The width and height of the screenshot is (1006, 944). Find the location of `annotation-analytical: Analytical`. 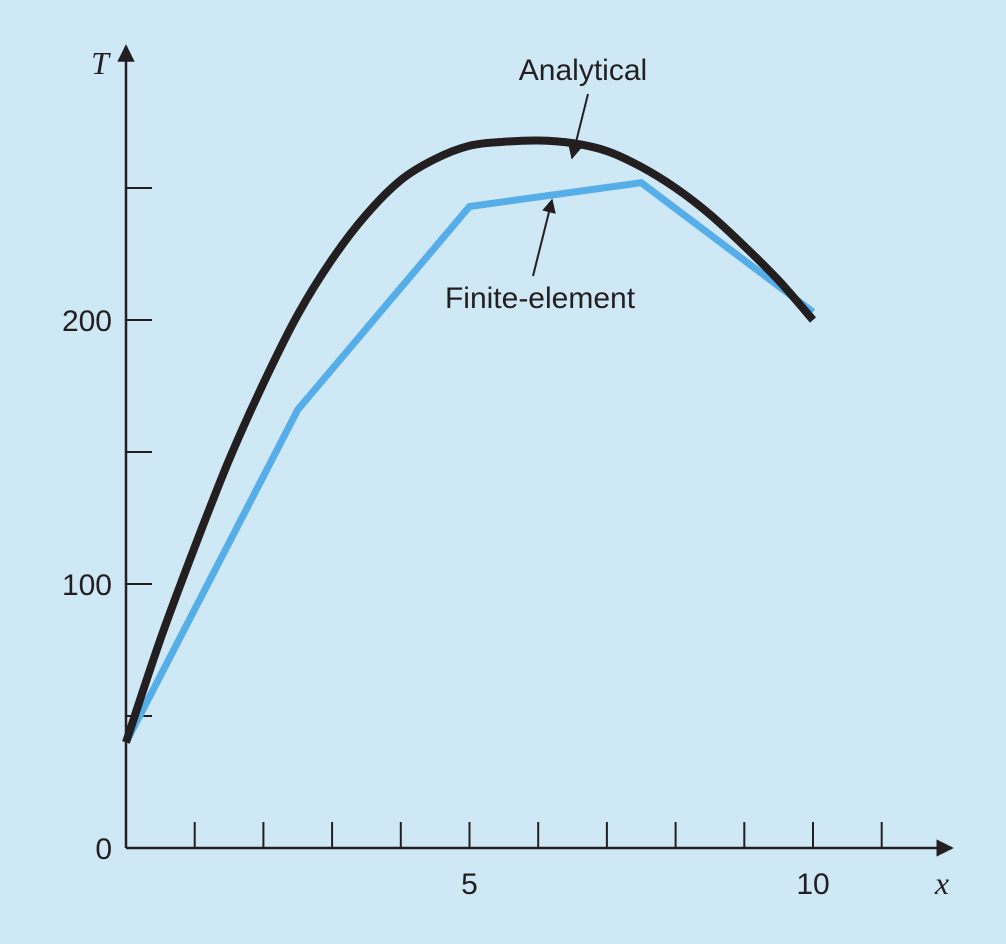

annotation-analytical: Analytical is located at coordinates (583, 70).